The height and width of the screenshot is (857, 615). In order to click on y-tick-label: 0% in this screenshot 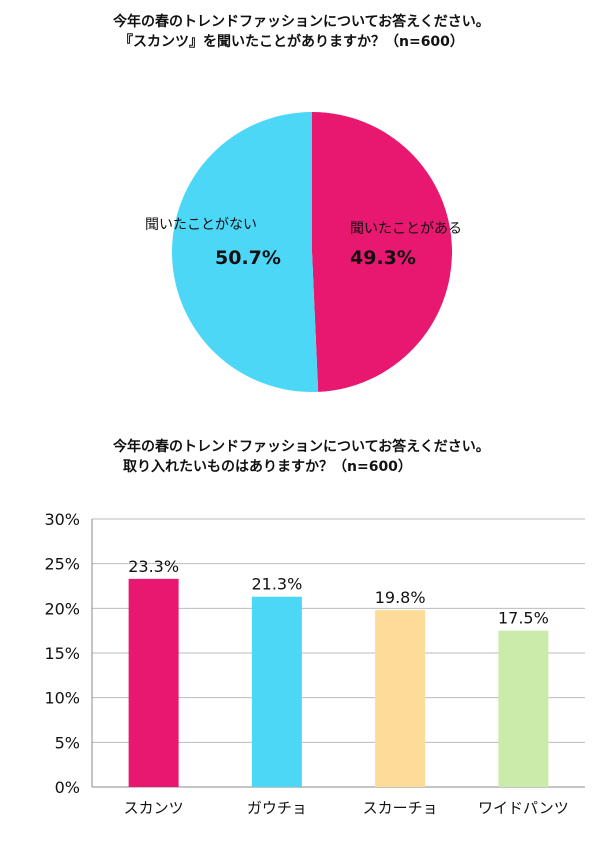, I will do `click(67, 787)`.